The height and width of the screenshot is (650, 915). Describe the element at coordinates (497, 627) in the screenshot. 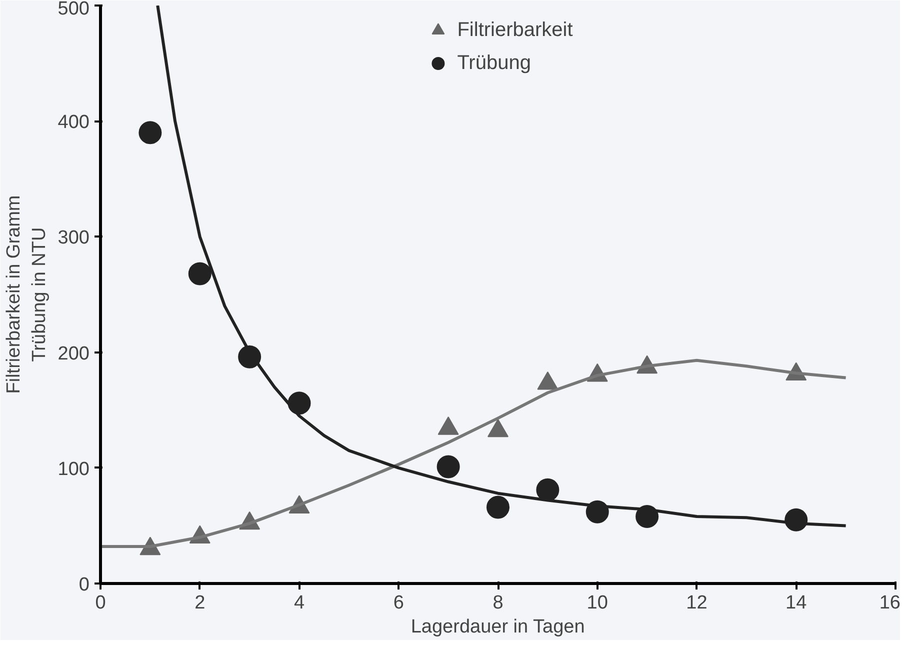

I see `x-axis-title: Lagerdauer in Tagen` at that location.